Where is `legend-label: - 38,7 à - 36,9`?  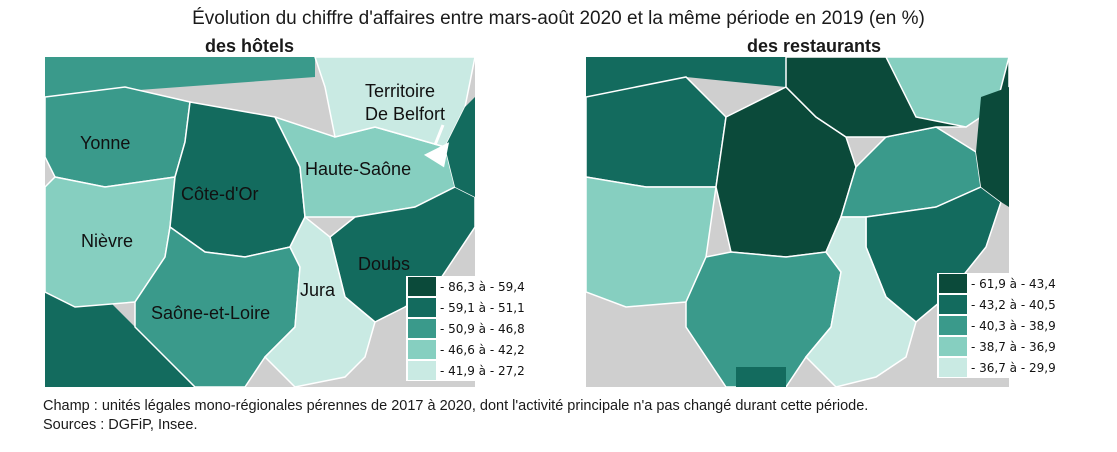 legend-label: - 38,7 à - 36,9 is located at coordinates (1013, 346).